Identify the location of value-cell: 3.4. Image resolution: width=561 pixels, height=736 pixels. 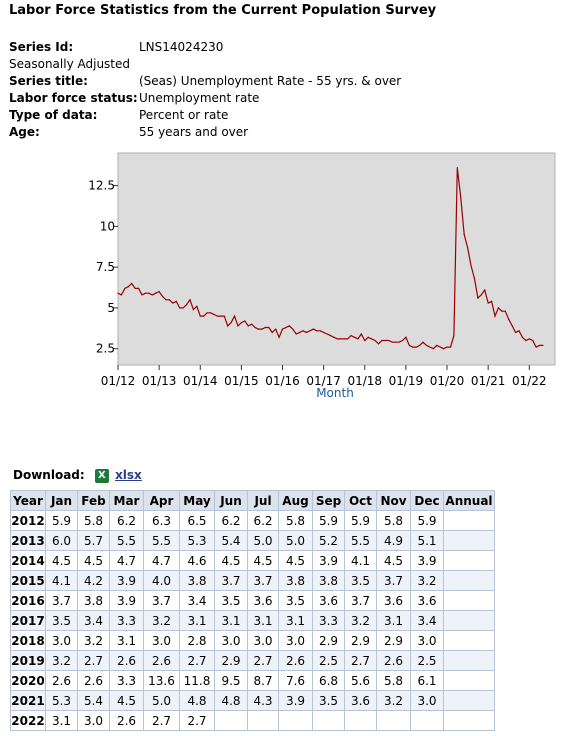
(427, 620).